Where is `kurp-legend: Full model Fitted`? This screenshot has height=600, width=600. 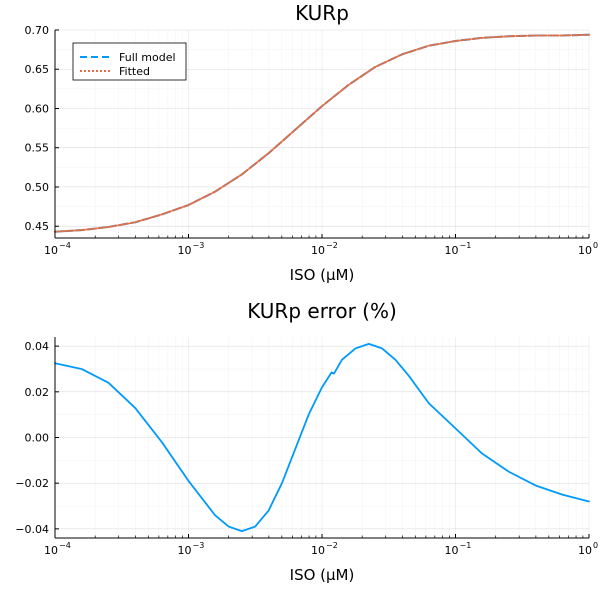
kurp-legend: Full model Fitted is located at coordinates (129, 61).